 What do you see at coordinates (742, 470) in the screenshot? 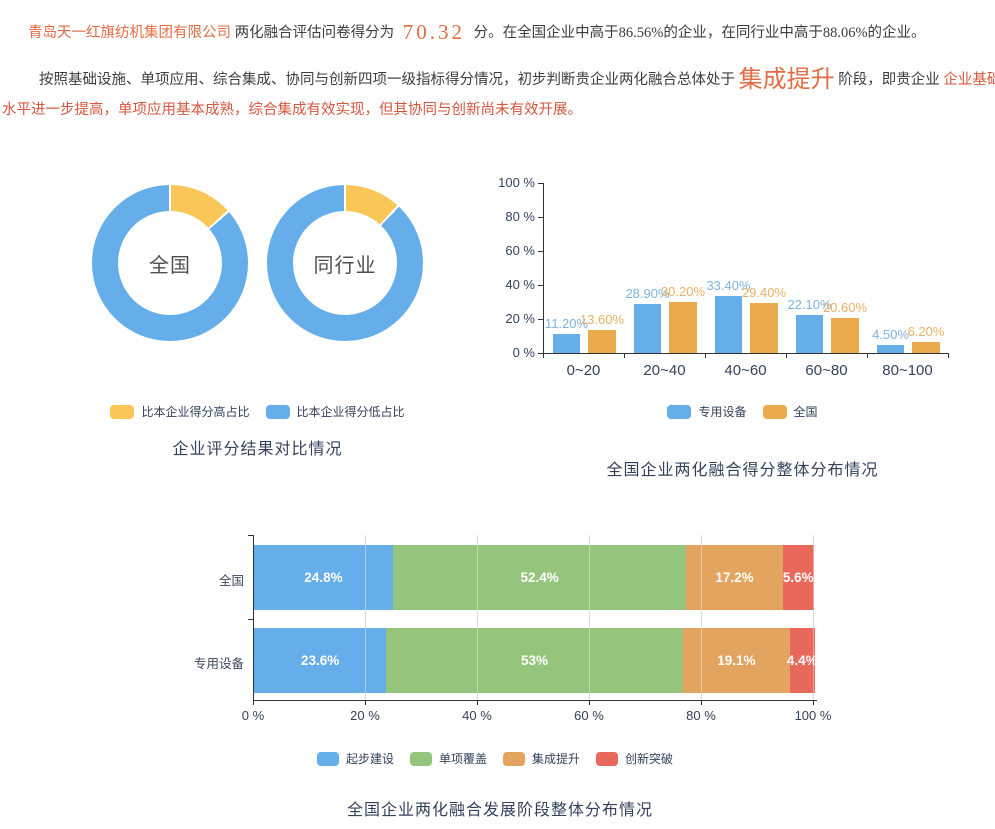
I see `bar-chart-title: 全国企业两化融合得分整体分布情况` at bounding box center [742, 470].